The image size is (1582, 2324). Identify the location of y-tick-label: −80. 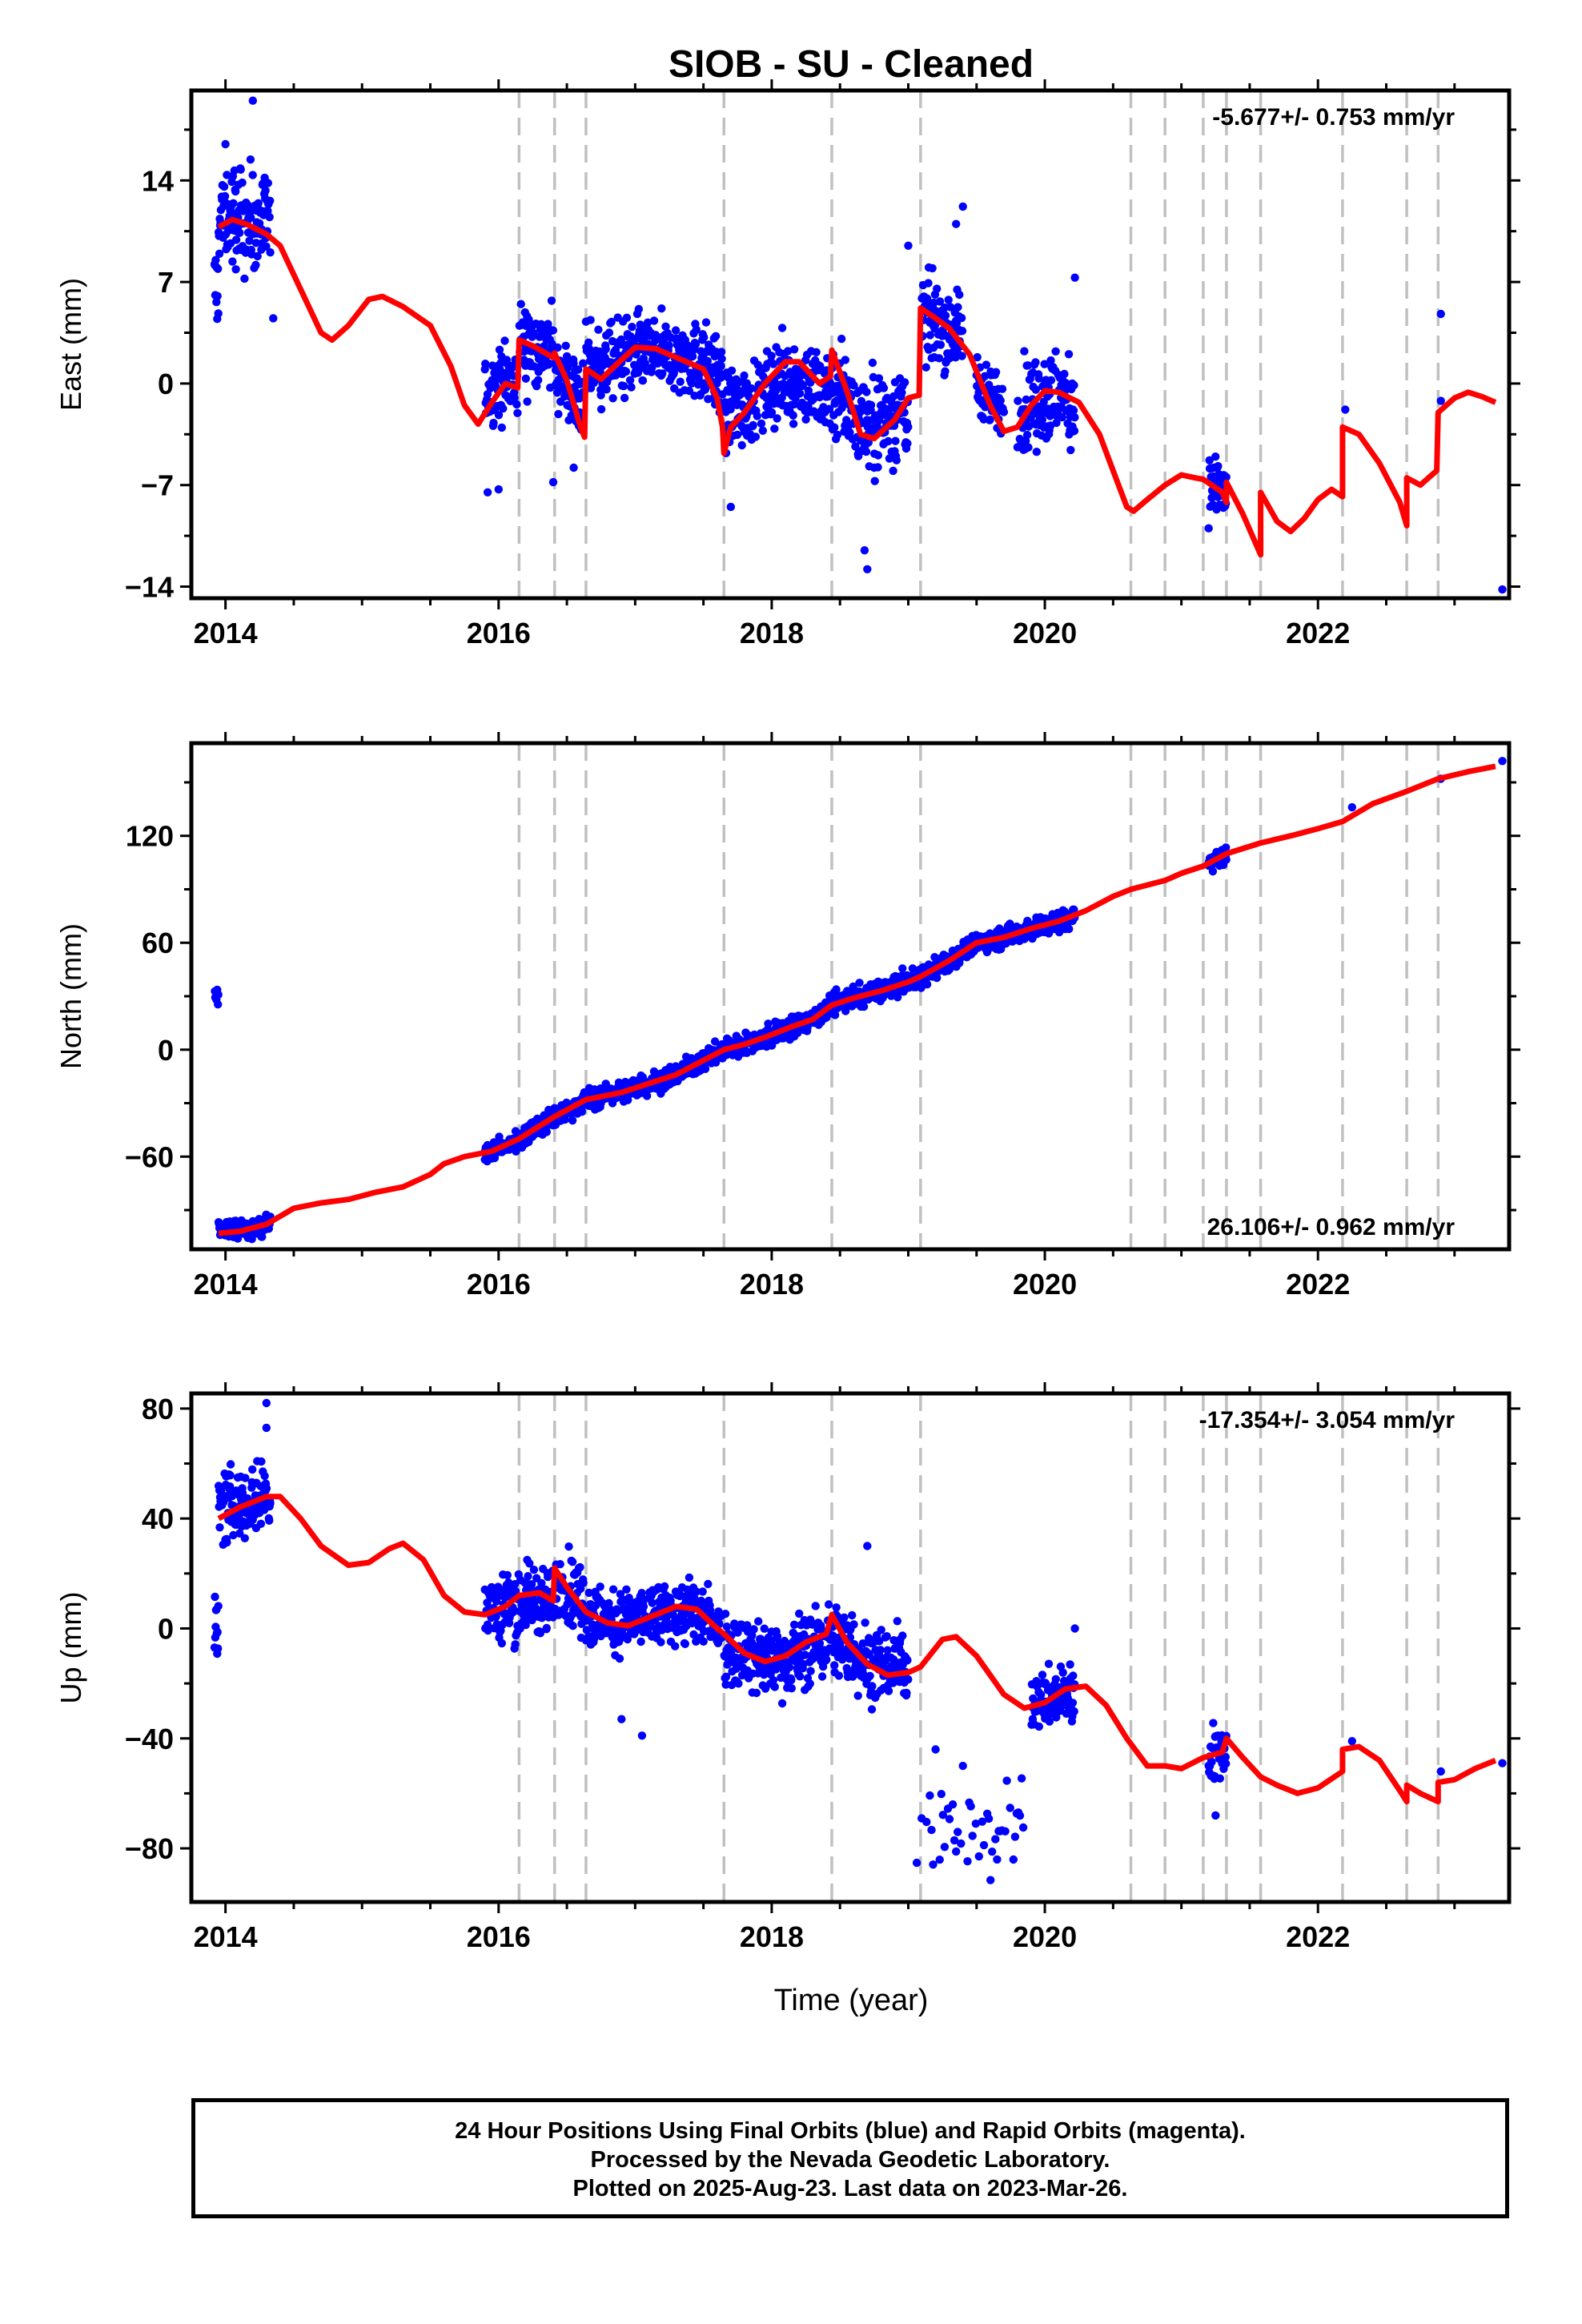
(149, 1848).